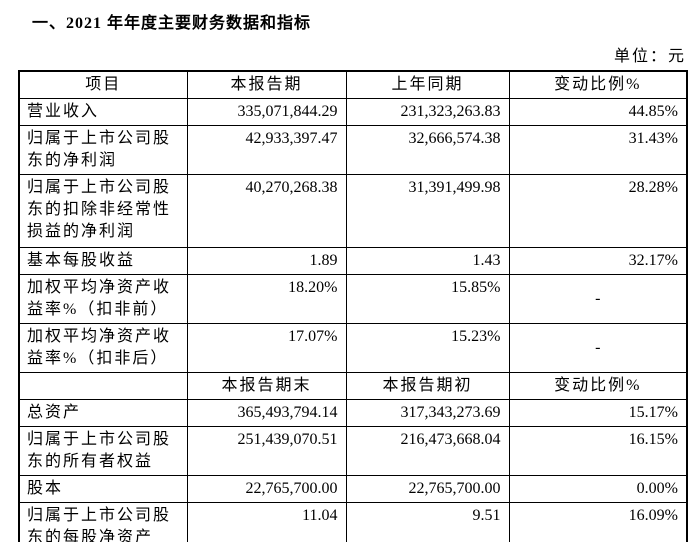 The width and height of the screenshot is (694, 542). What do you see at coordinates (266, 211) in the screenshot?
I see `current-period-cell: 40,270,268.38` at bounding box center [266, 211].